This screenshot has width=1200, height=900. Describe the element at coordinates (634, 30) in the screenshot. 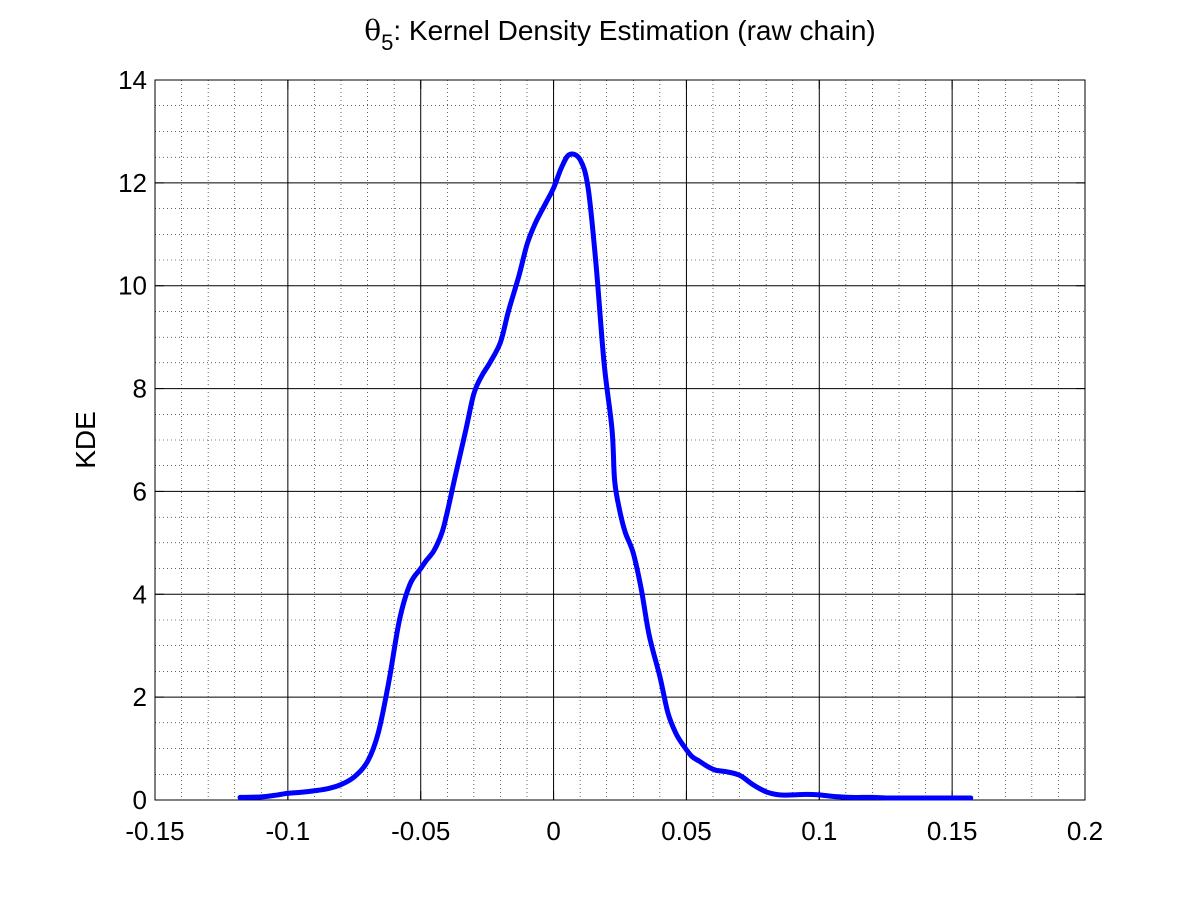

I see `title-text: : Kernel Density Estimation (raw chain)` at that location.